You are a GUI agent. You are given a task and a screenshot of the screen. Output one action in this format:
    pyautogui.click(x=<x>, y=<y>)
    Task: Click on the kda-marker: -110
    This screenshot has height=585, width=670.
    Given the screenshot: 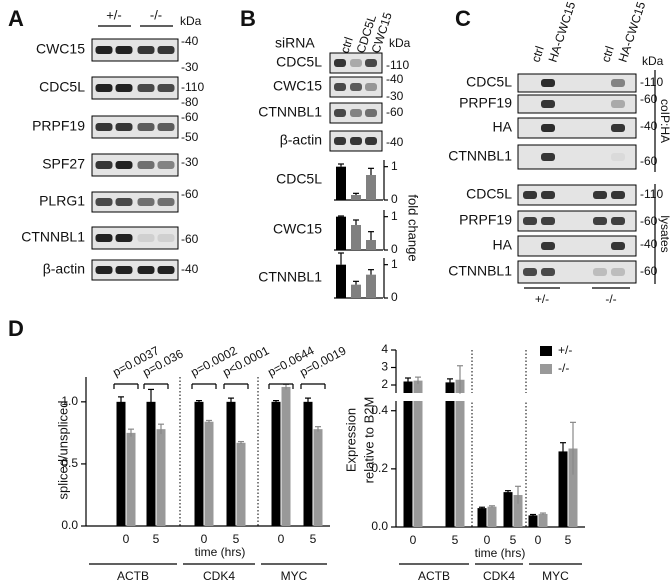 What is the action you would take?
    pyautogui.click(x=651, y=82)
    